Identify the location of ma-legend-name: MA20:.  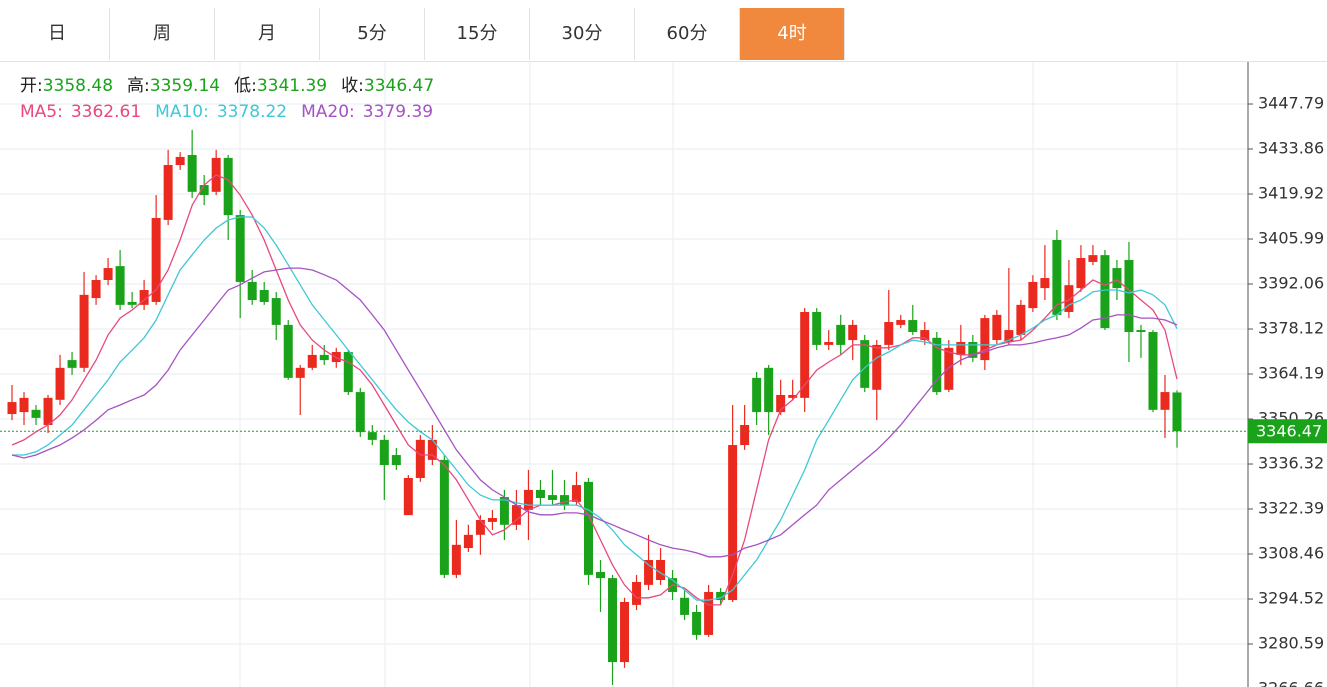
(328, 112).